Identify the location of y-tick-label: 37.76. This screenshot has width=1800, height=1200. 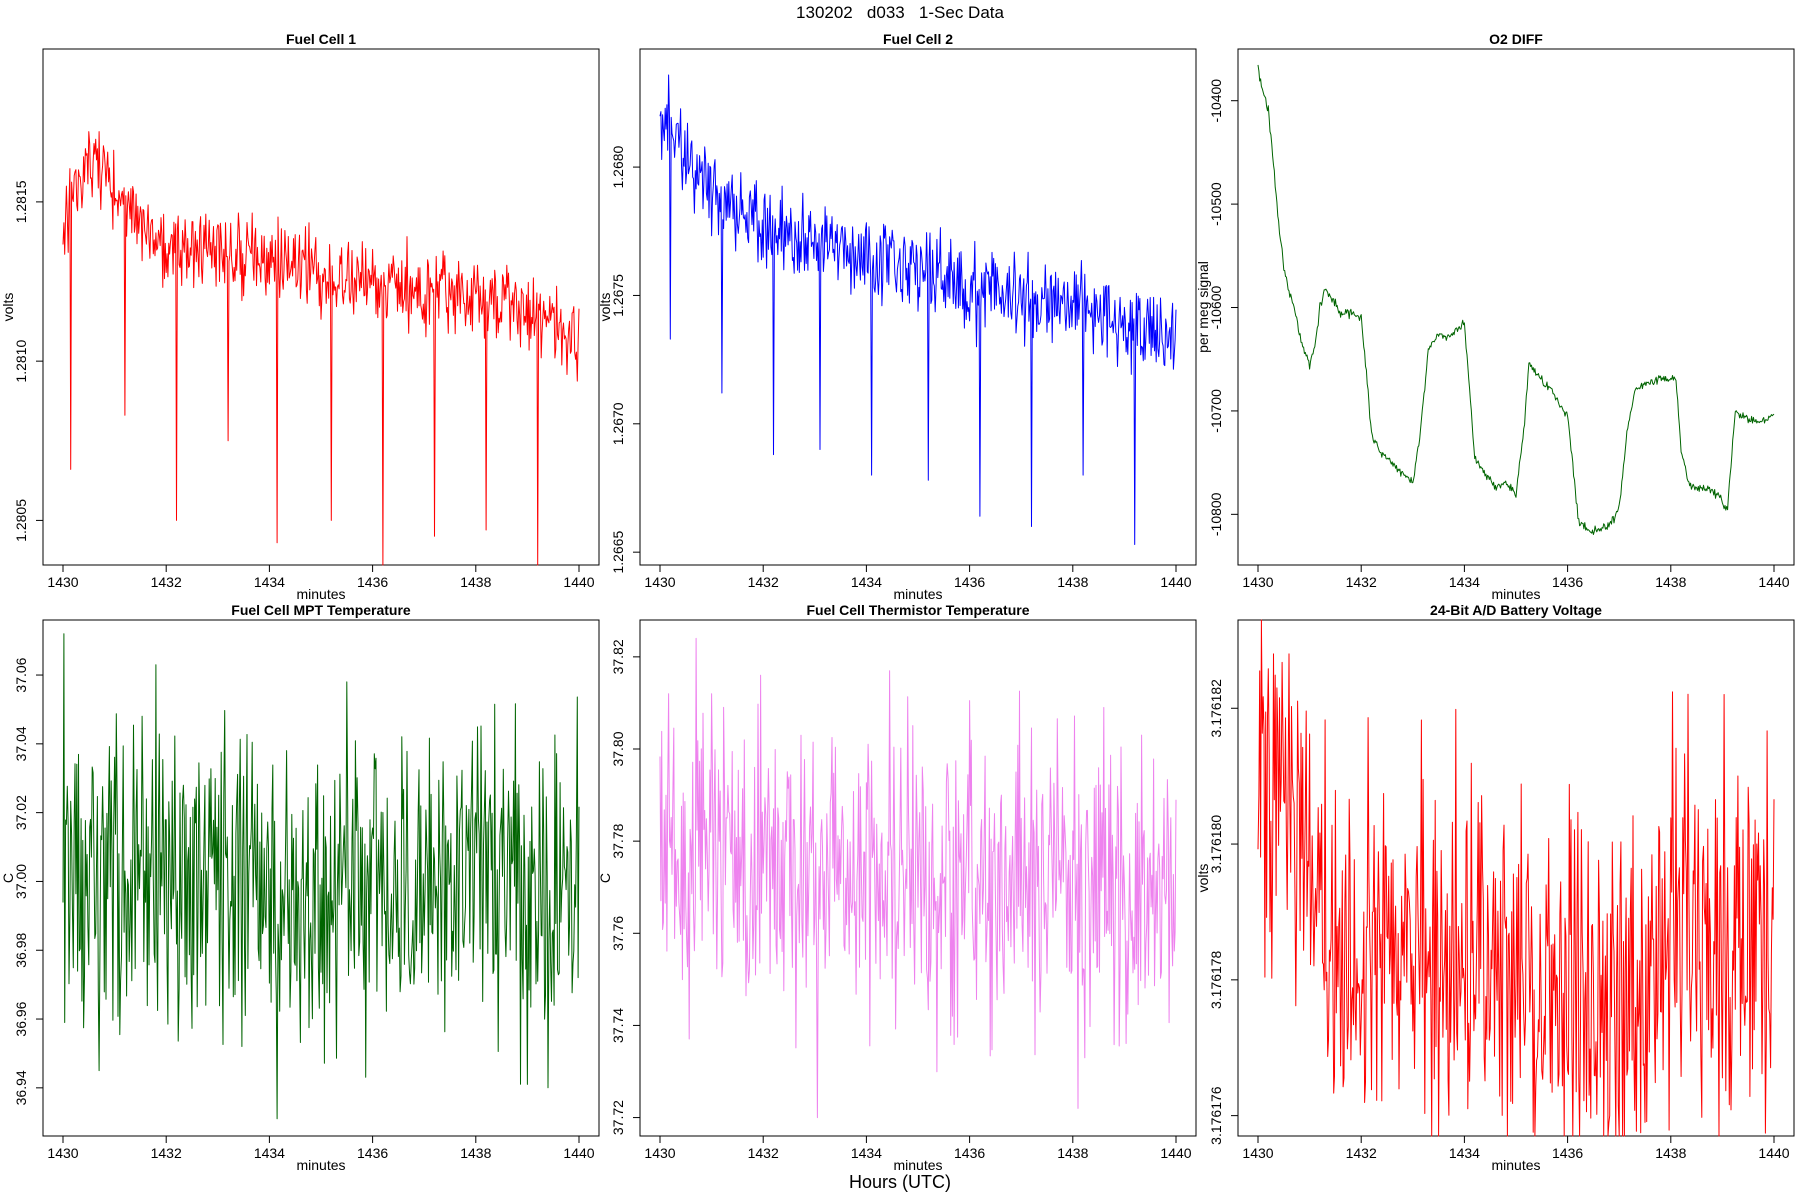
(618, 933).